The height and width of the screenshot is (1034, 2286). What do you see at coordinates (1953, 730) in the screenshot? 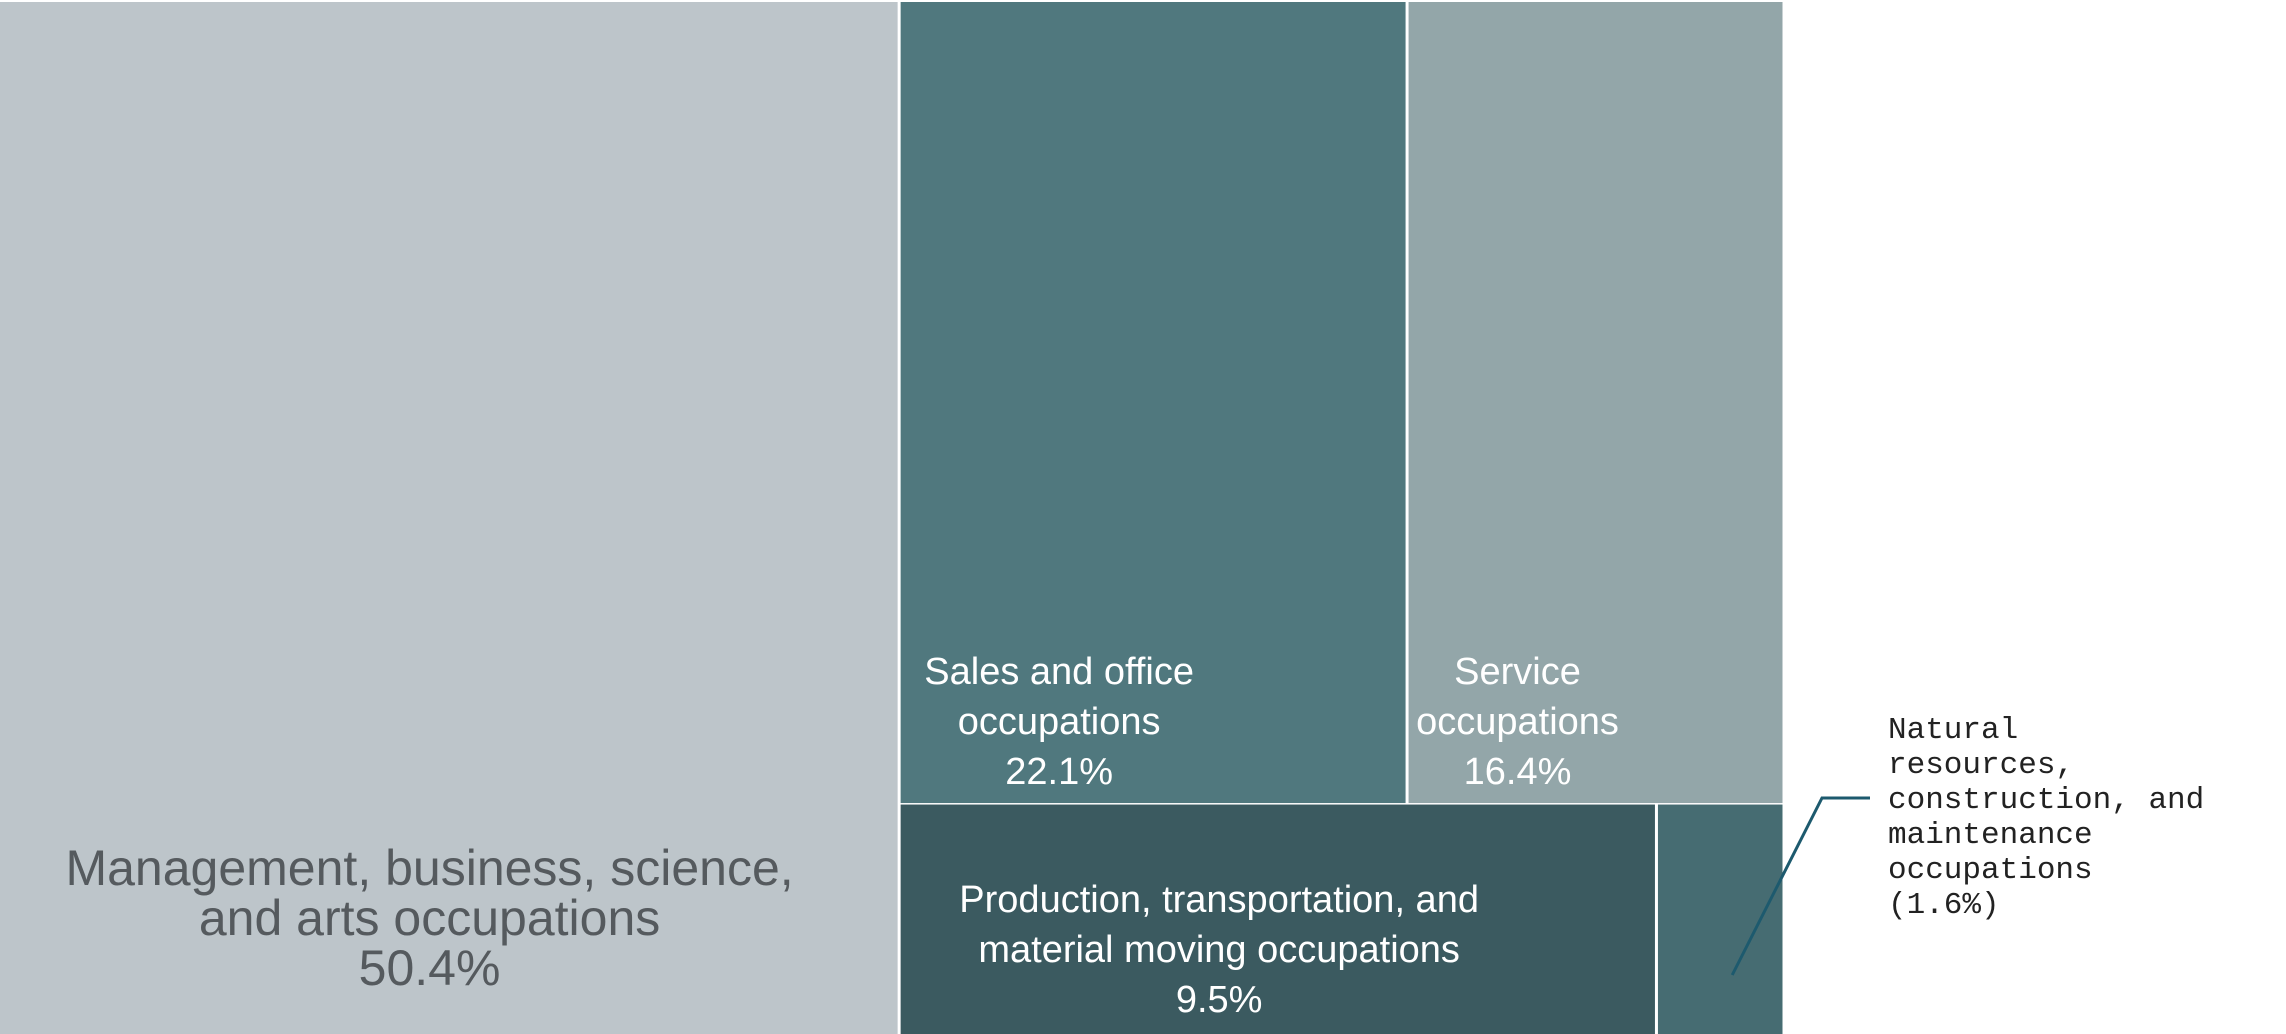
I see `callout-label-line: Natural` at bounding box center [1953, 730].